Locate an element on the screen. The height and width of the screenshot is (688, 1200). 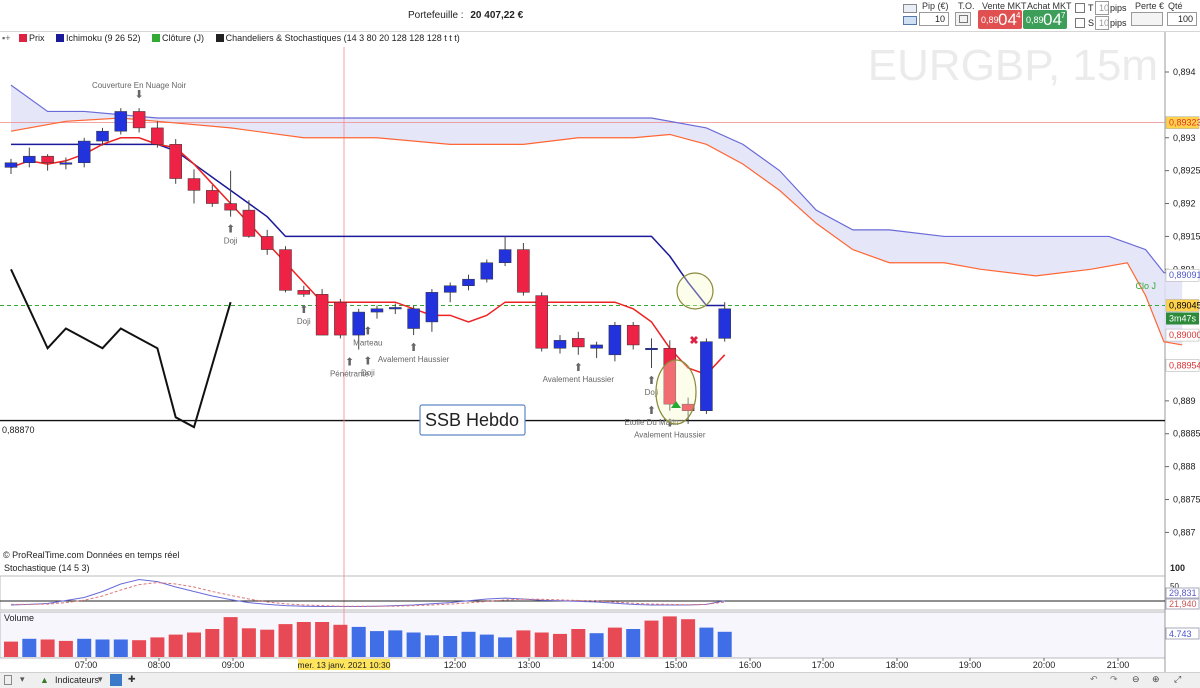
share-icon is located at coordinates (116, 680).